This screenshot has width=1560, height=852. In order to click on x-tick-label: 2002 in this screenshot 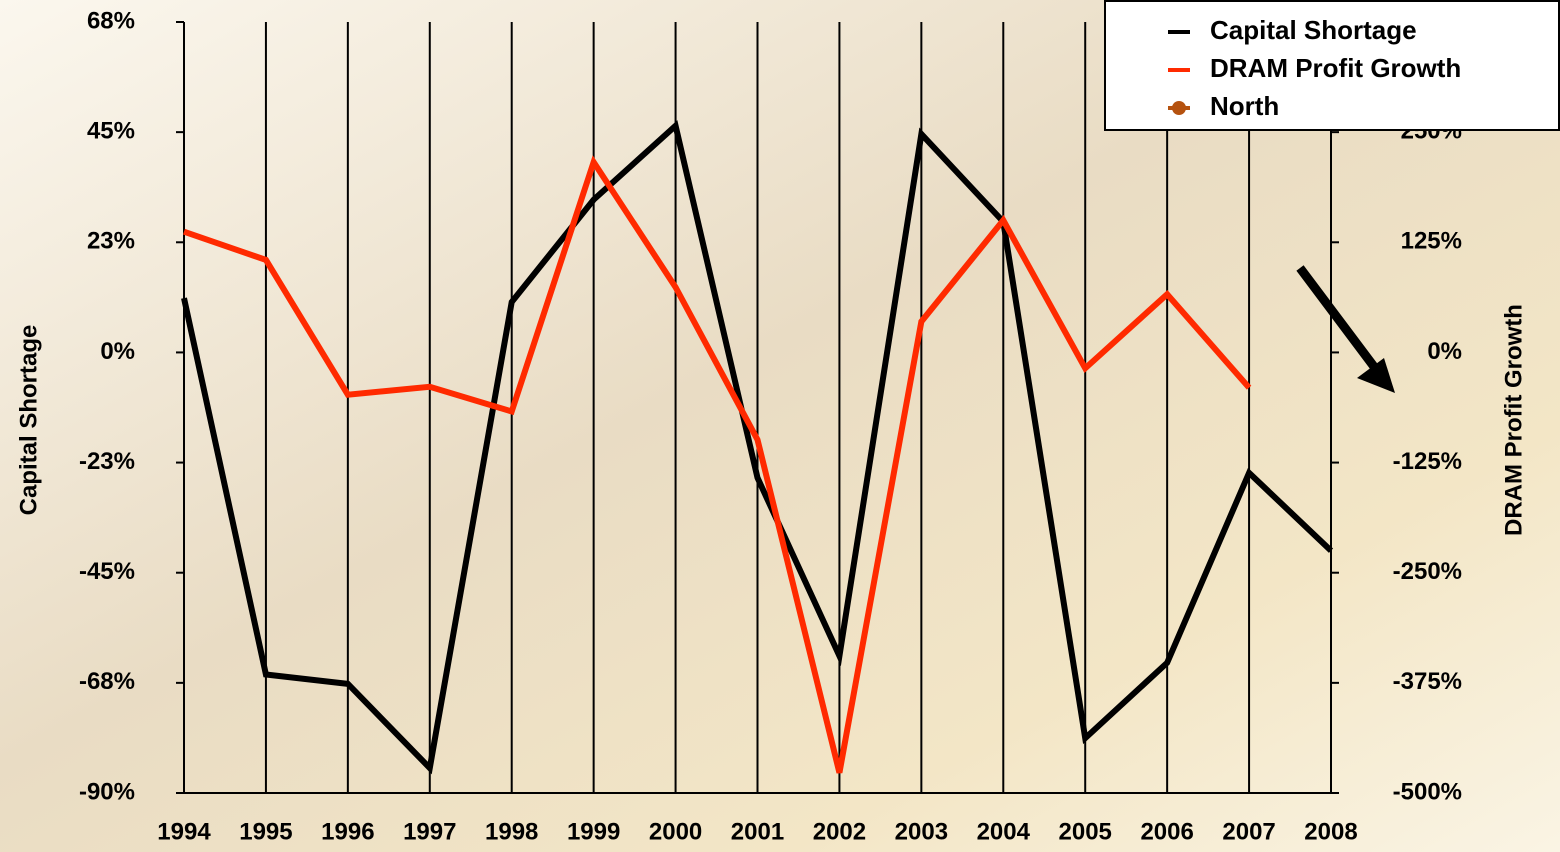, I will do `click(839, 831)`.